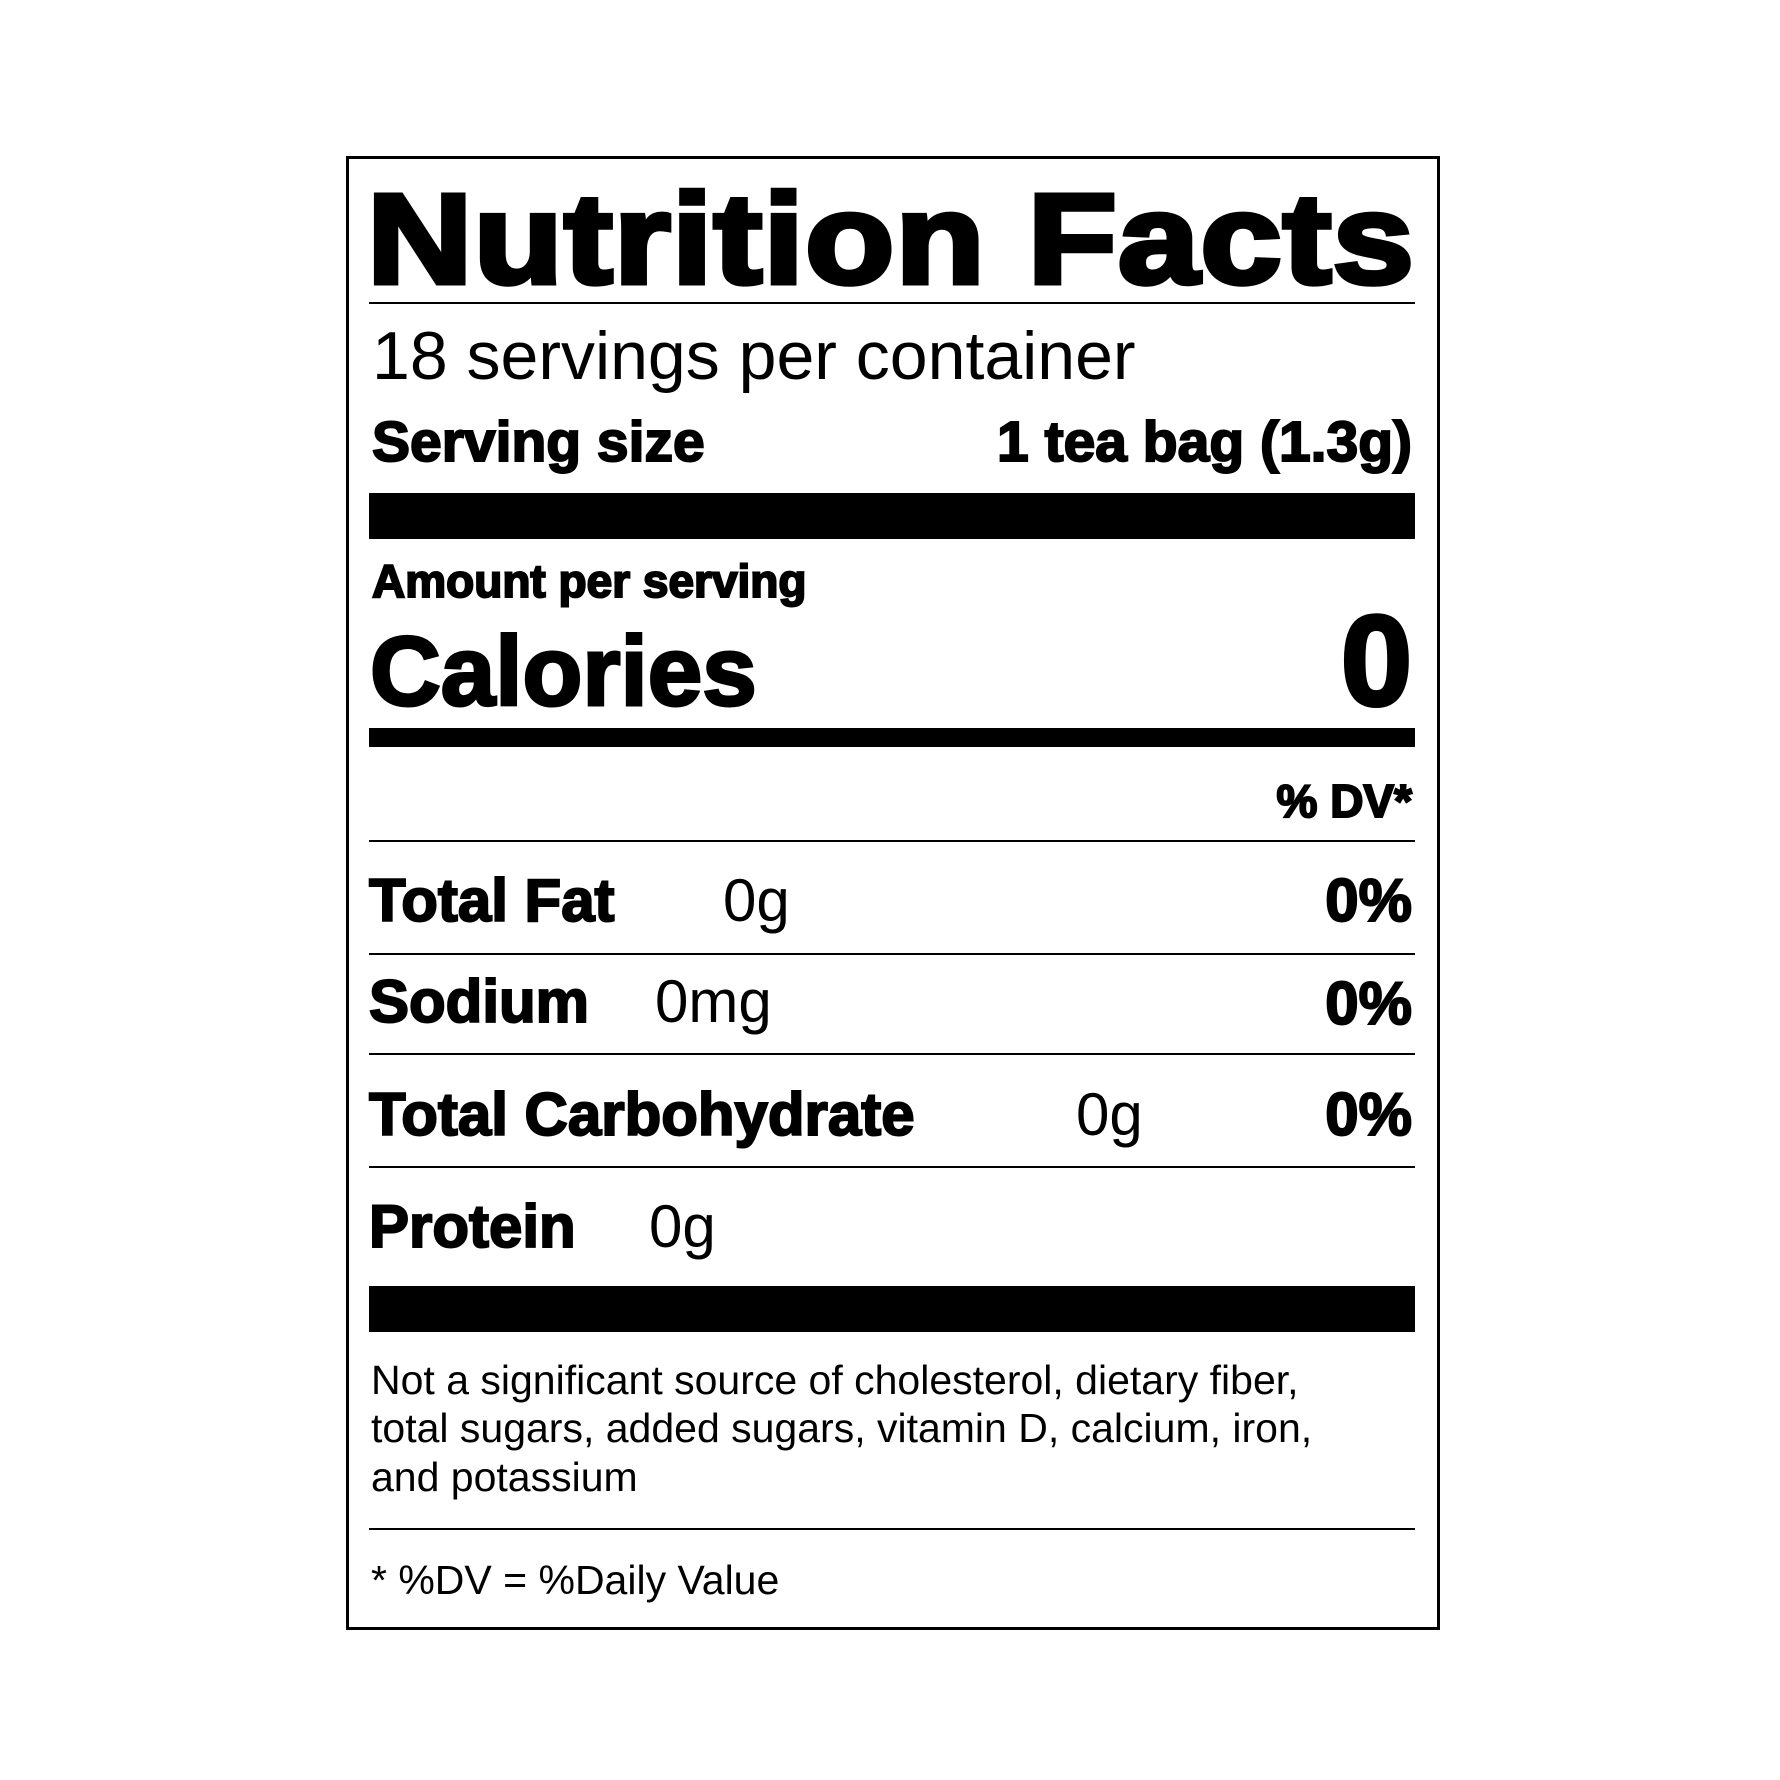  I want to click on divider-medium, so click(892, 737).